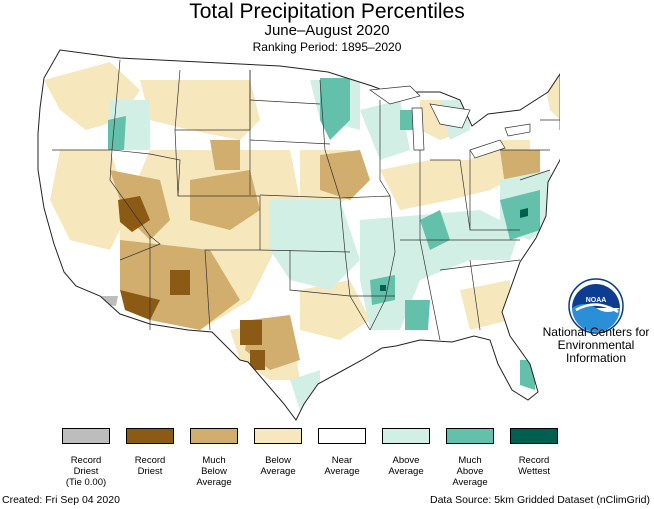  What do you see at coordinates (596, 306) in the screenshot?
I see `noaa-logo: NOAA` at bounding box center [596, 306].